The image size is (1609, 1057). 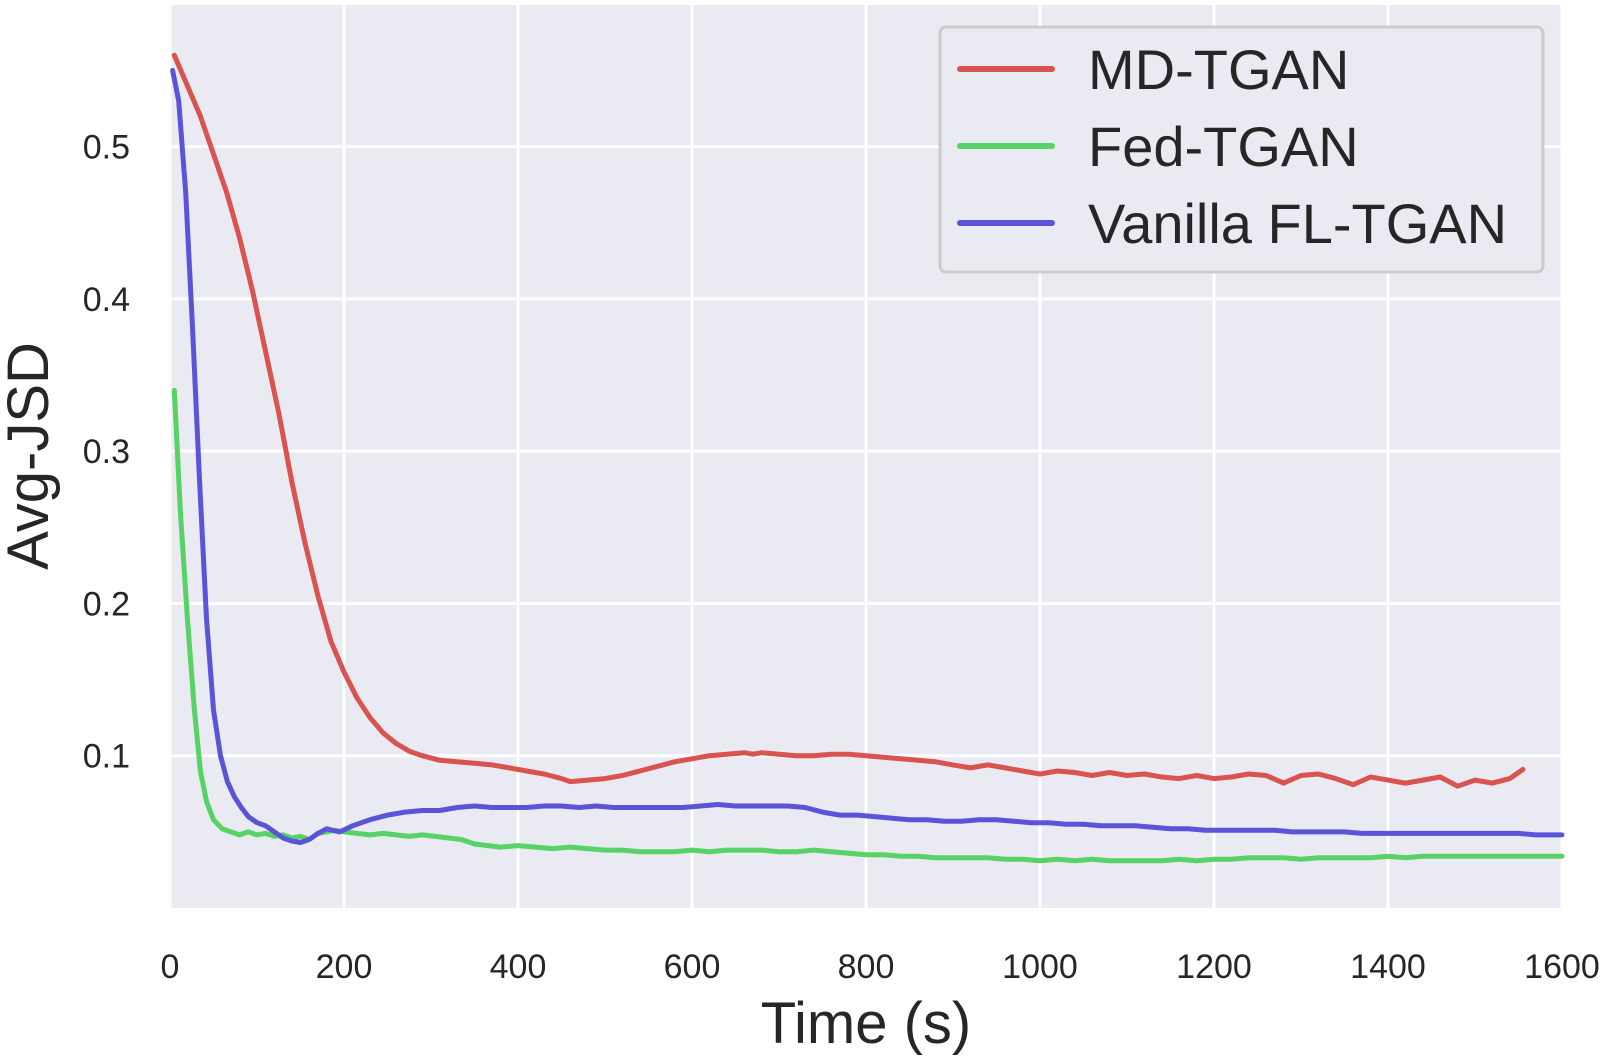 What do you see at coordinates (866, 967) in the screenshot?
I see `x-tick-label-800: 800` at bounding box center [866, 967].